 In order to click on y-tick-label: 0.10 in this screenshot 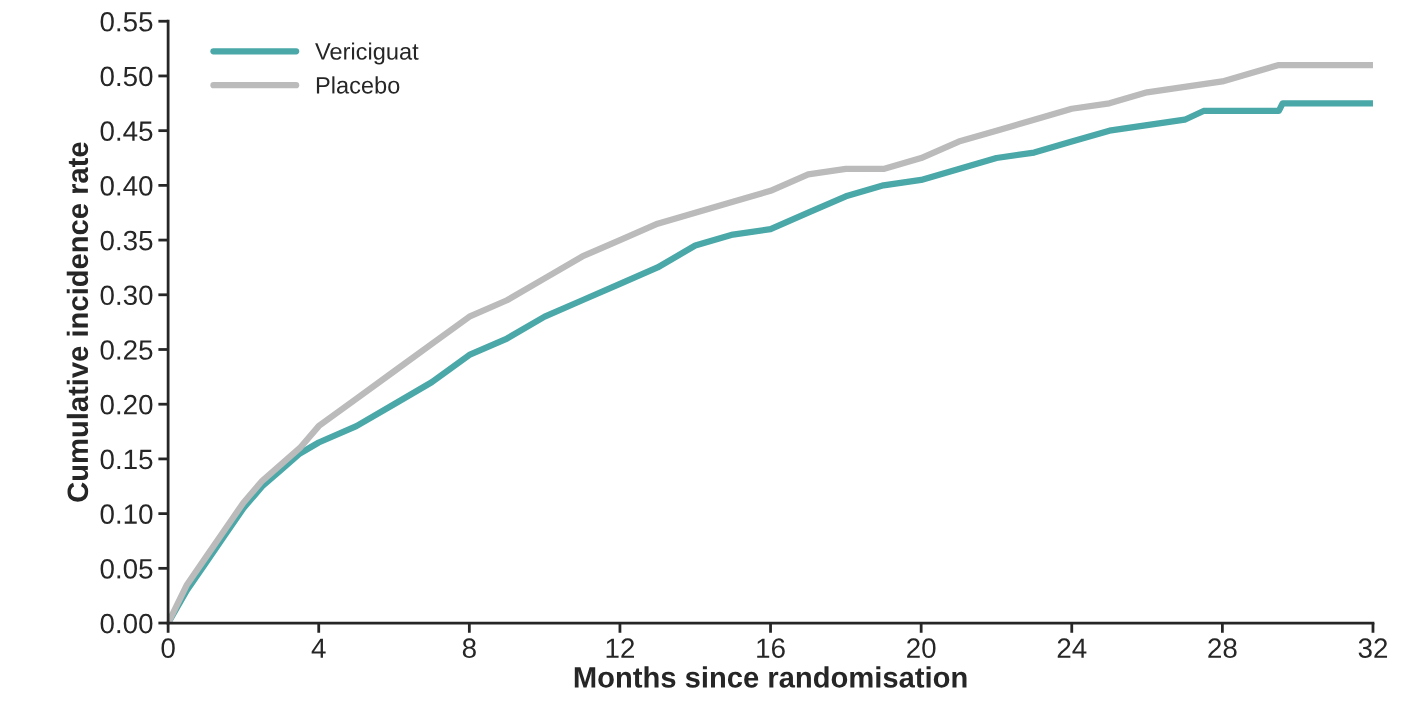, I will do `click(126, 514)`.